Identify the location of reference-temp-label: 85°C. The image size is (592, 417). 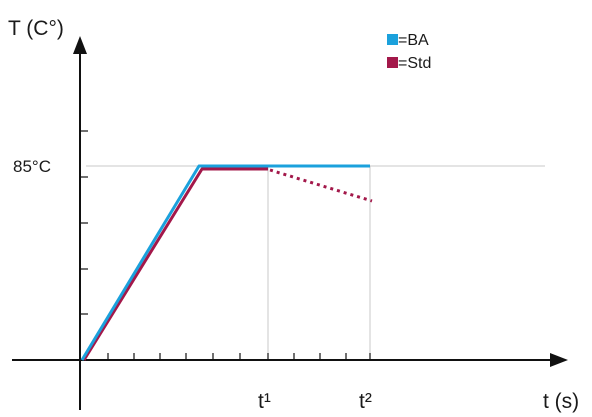
(32, 166).